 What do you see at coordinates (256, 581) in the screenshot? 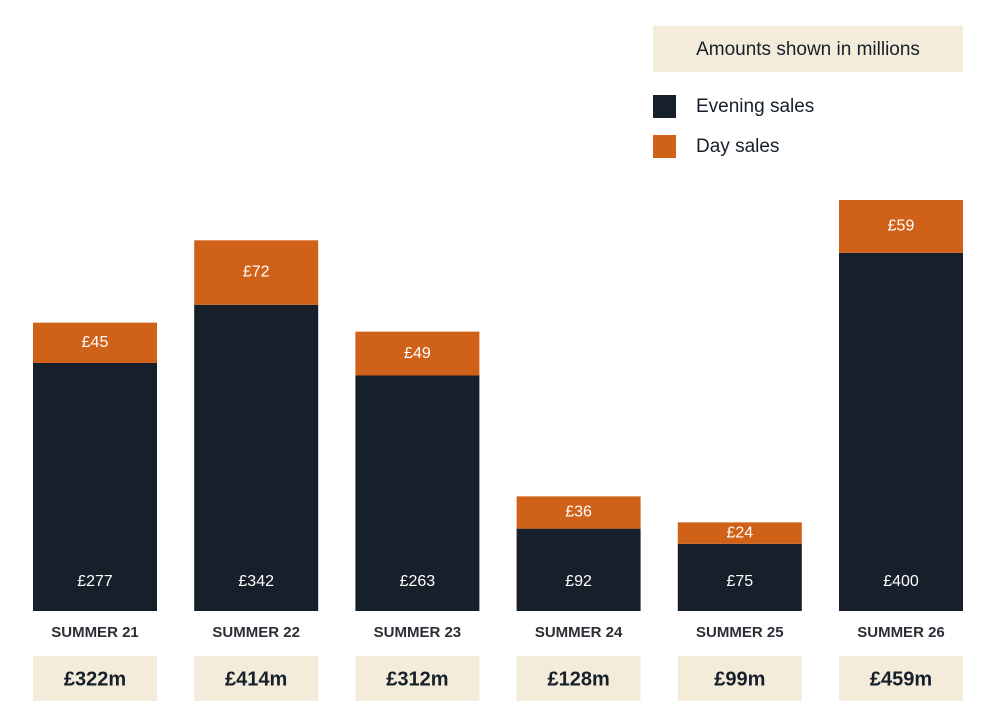
I see `value-label: £342` at bounding box center [256, 581].